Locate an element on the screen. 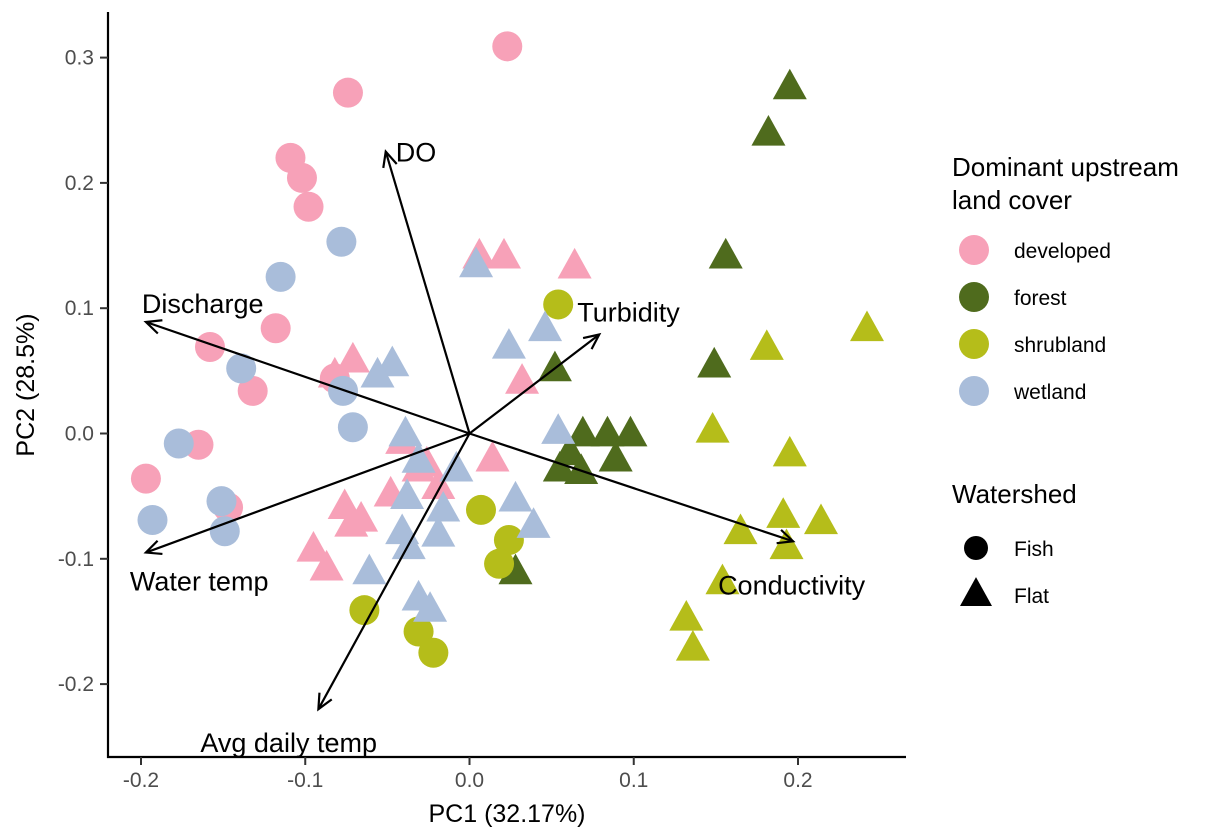 Image resolution: width=1227 pixels, height=831 pixels. loading-label-discharge: Discharge is located at coordinates (203, 304).